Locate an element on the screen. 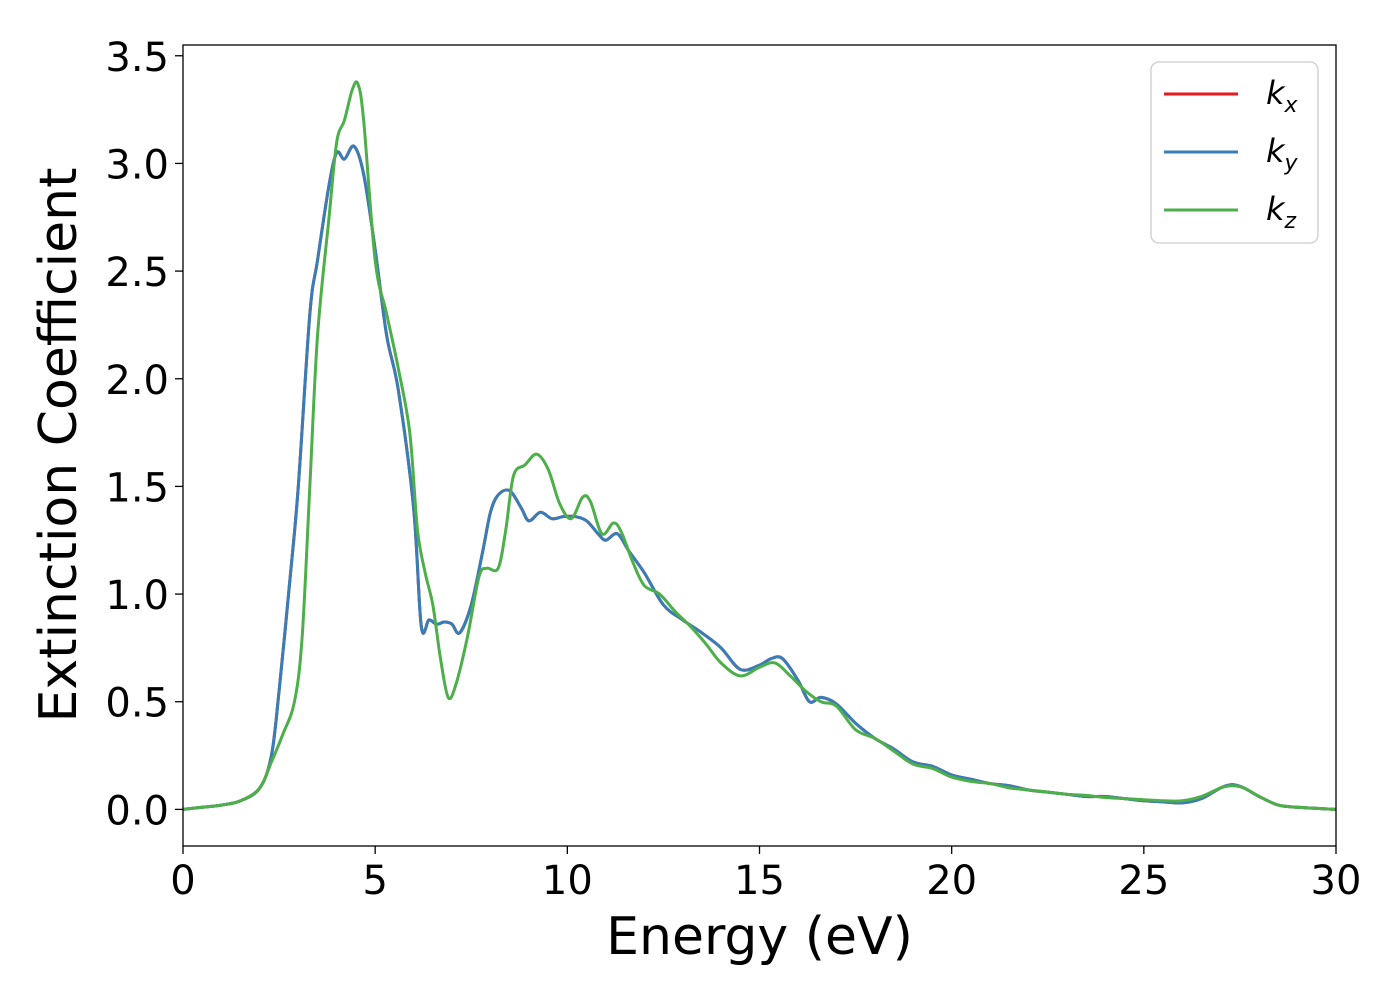 This screenshot has height=1000, width=1400. y-tick-label: 0.5 is located at coordinates (137, 704).